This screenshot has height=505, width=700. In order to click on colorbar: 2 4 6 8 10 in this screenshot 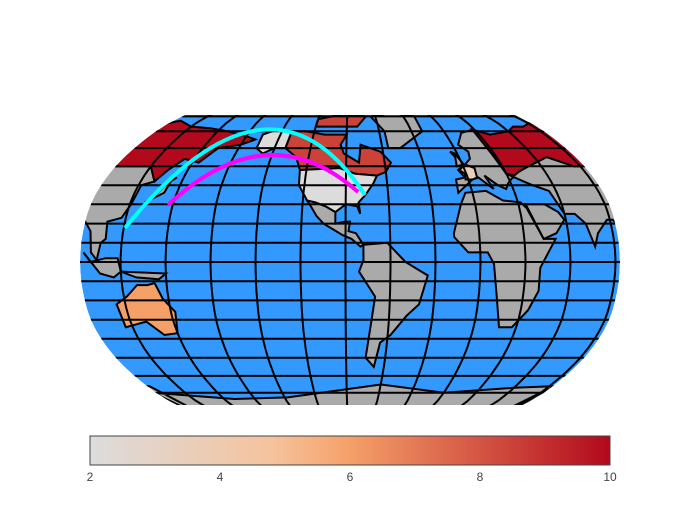, I will do `click(352, 459)`.